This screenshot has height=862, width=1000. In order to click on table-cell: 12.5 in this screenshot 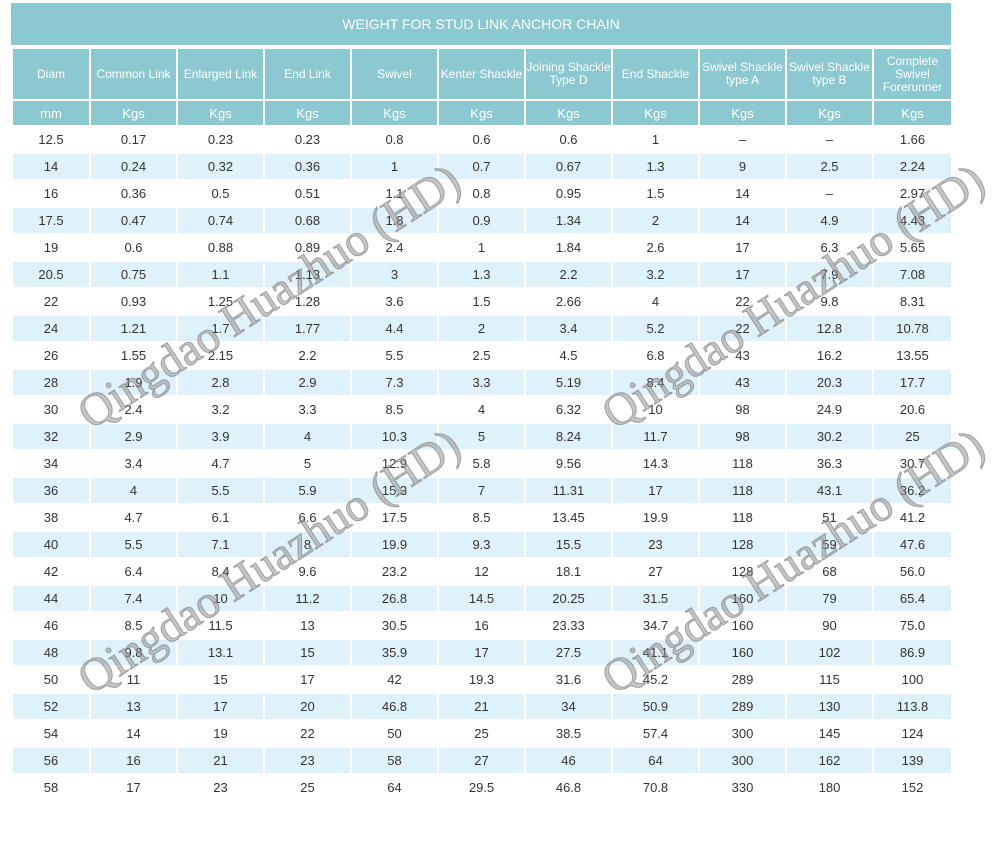, I will do `click(51, 139)`.